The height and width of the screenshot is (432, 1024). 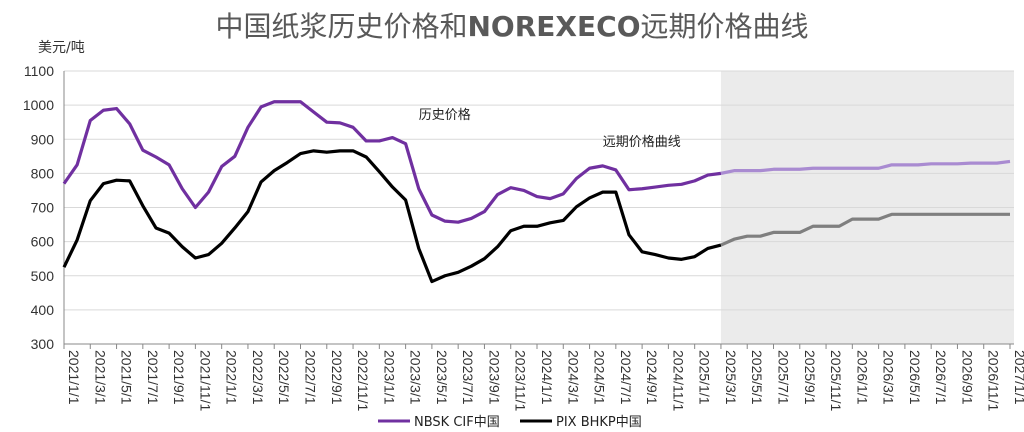 What do you see at coordinates (100, 377) in the screenshot?
I see `x-tick-label: 2021/3/1` at bounding box center [100, 377].